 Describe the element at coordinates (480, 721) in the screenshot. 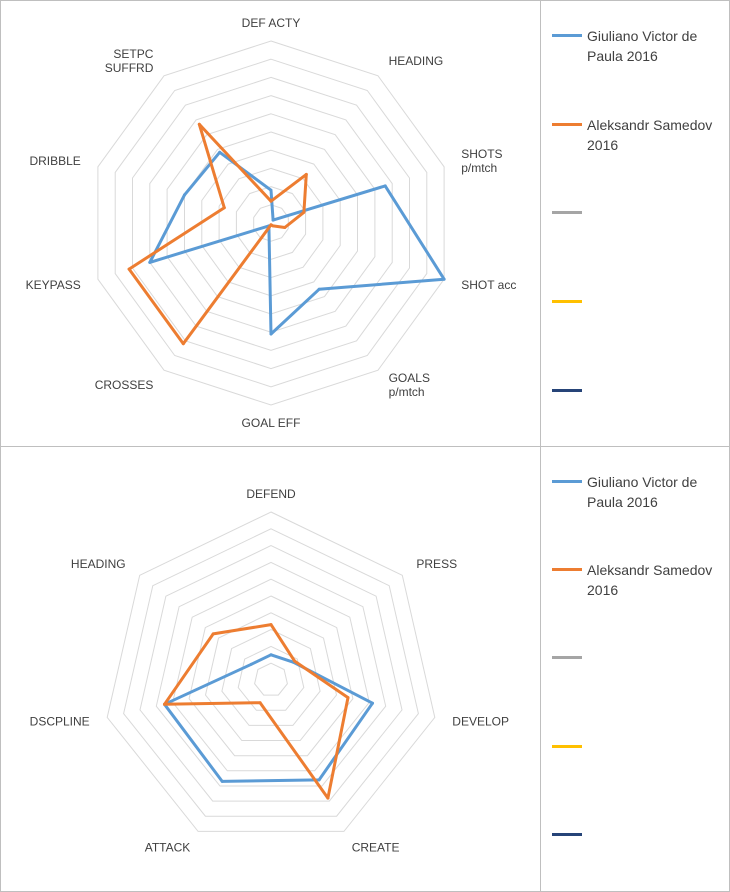

I see `axis-label-develop: DEVELOP` at that location.